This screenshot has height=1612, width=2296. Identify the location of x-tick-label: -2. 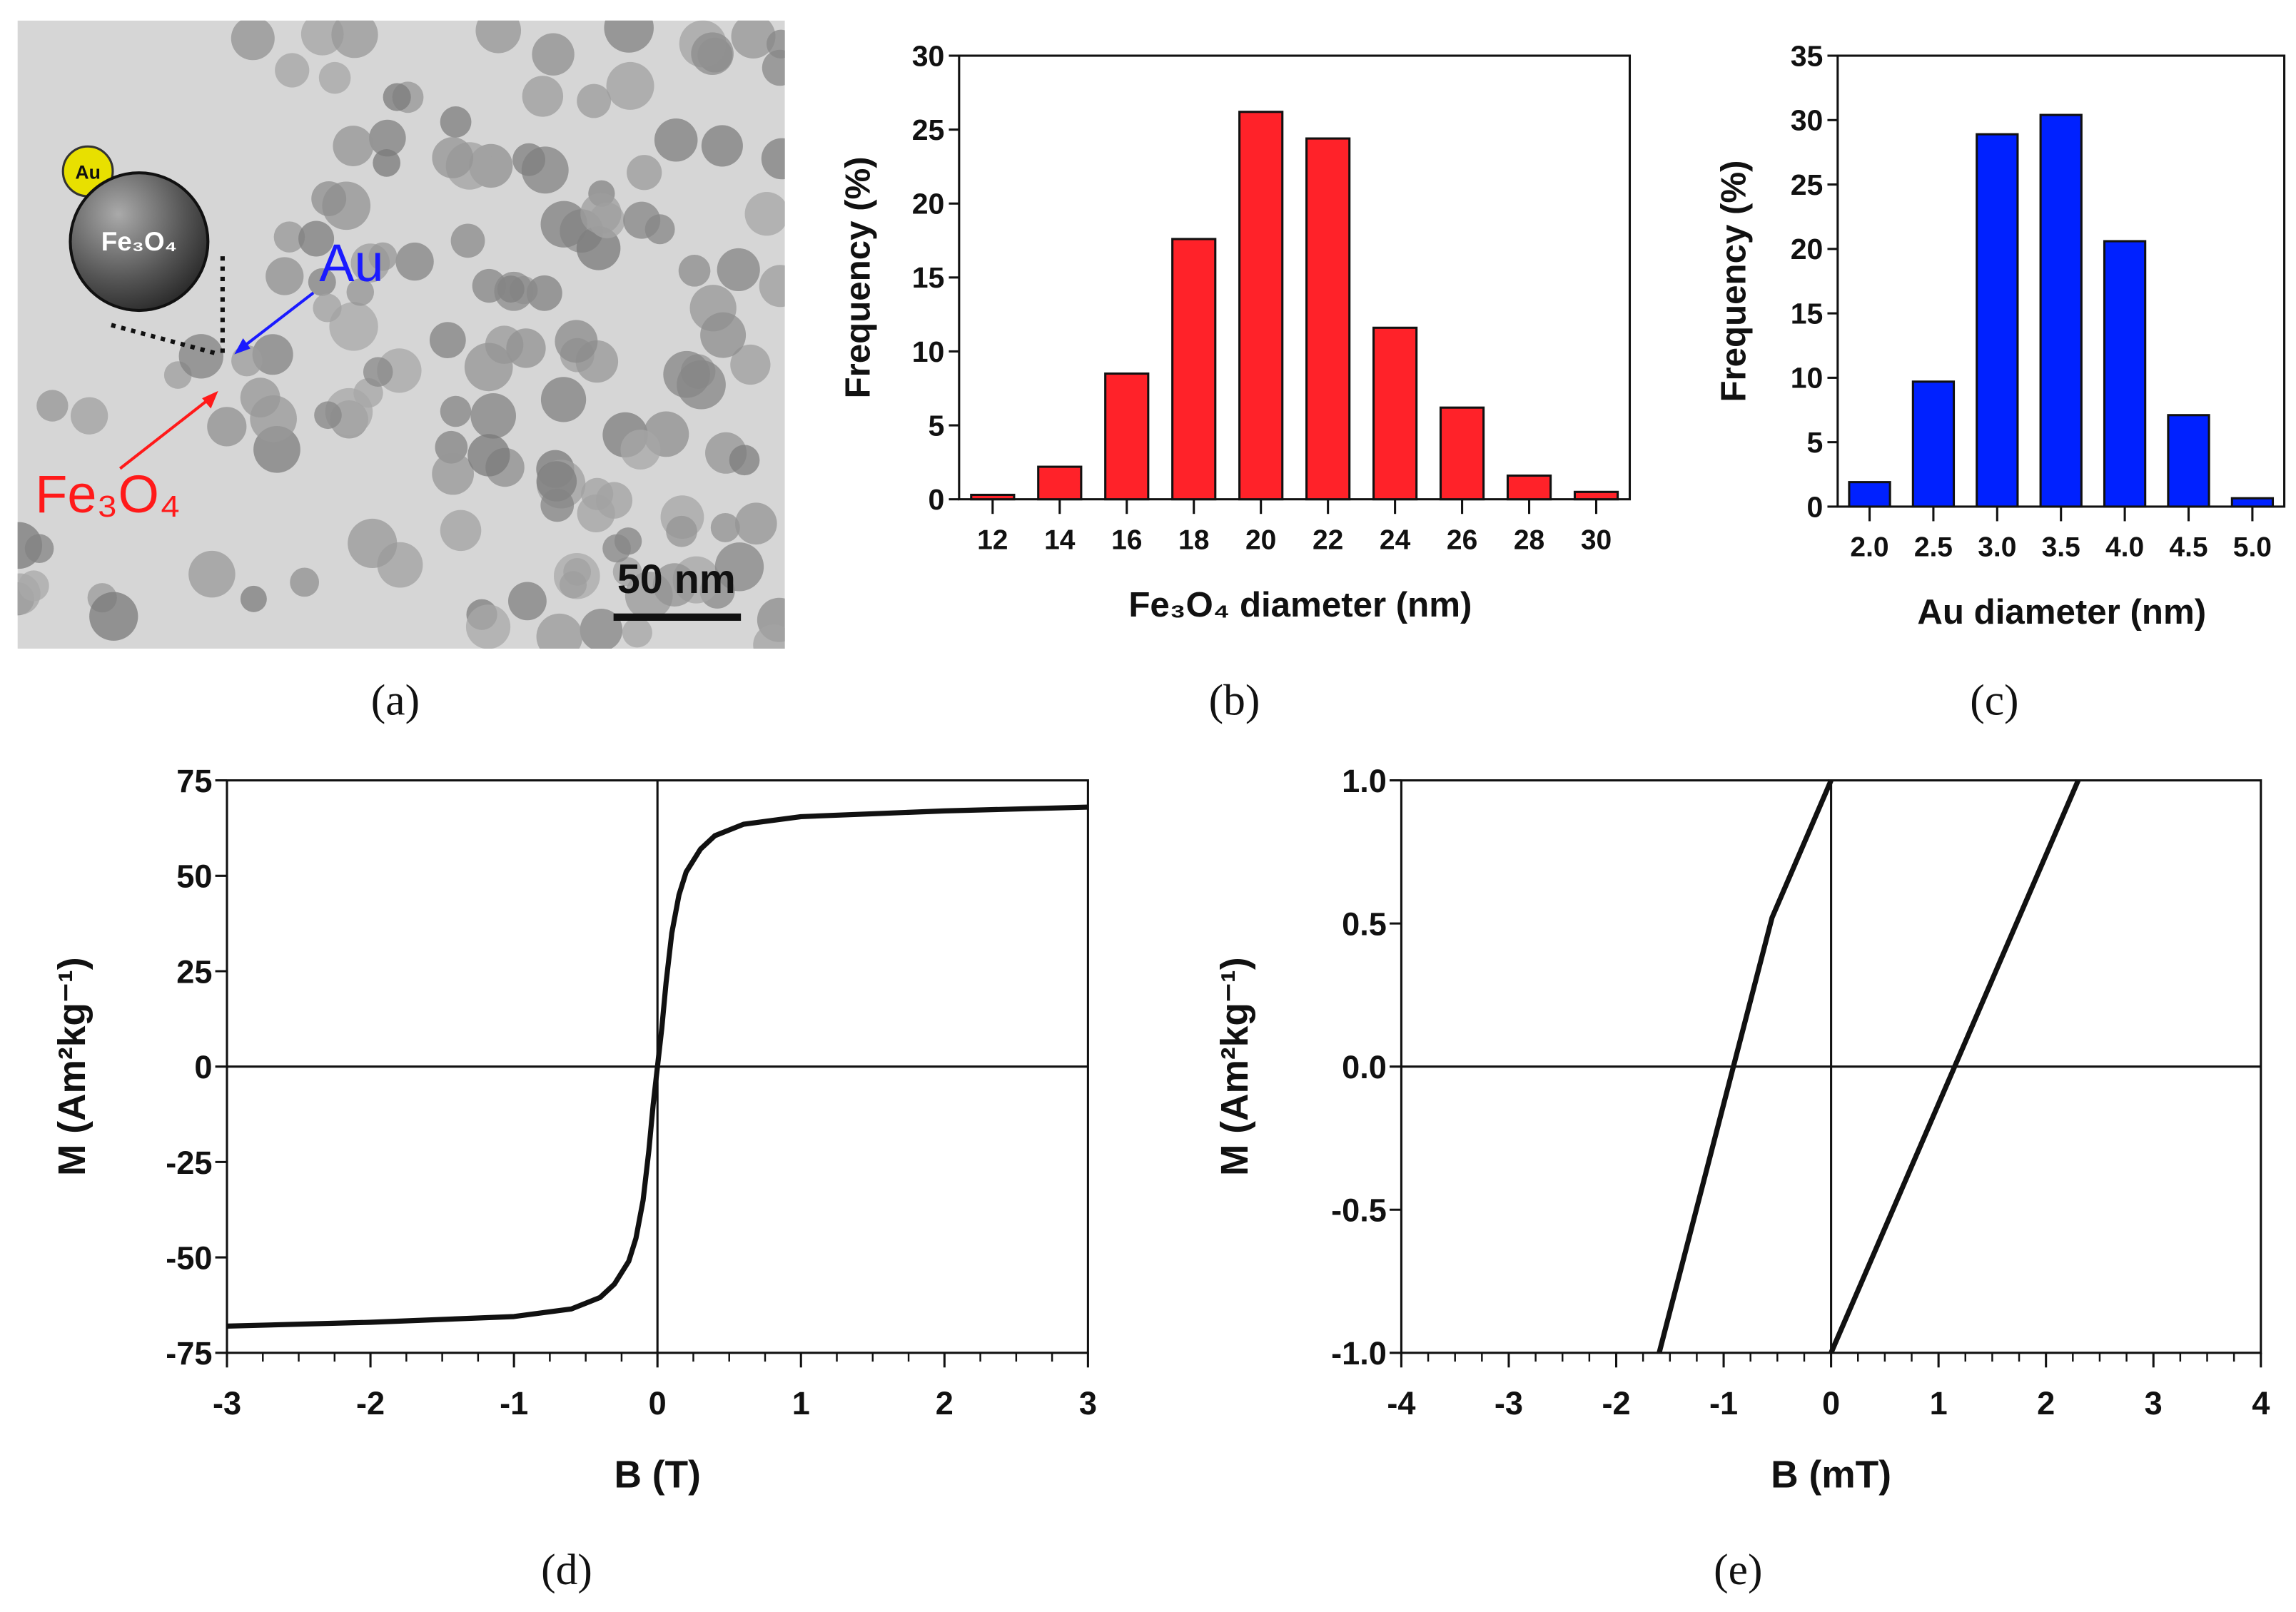
(370, 1403).